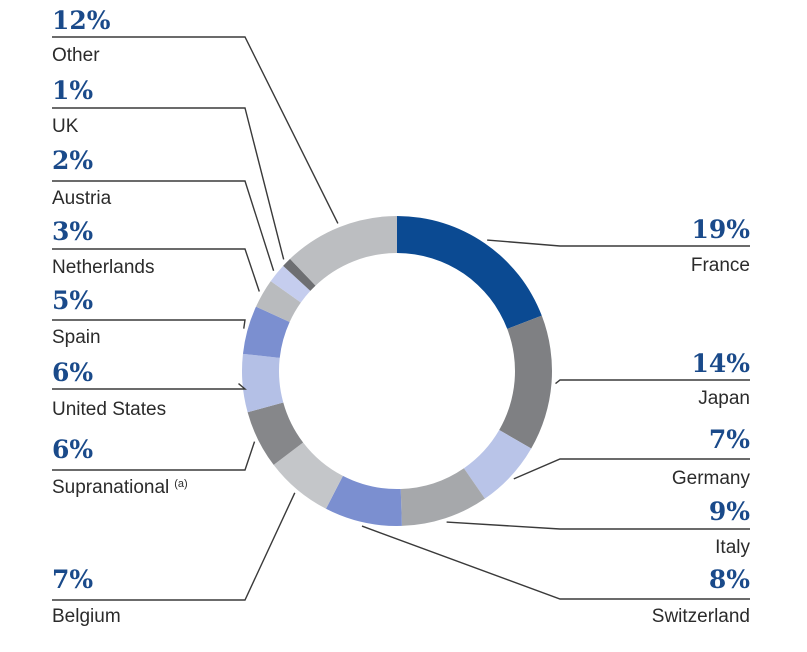 The image size is (807, 652). I want to click on pct-label-belgium: 7%, so click(72, 579).